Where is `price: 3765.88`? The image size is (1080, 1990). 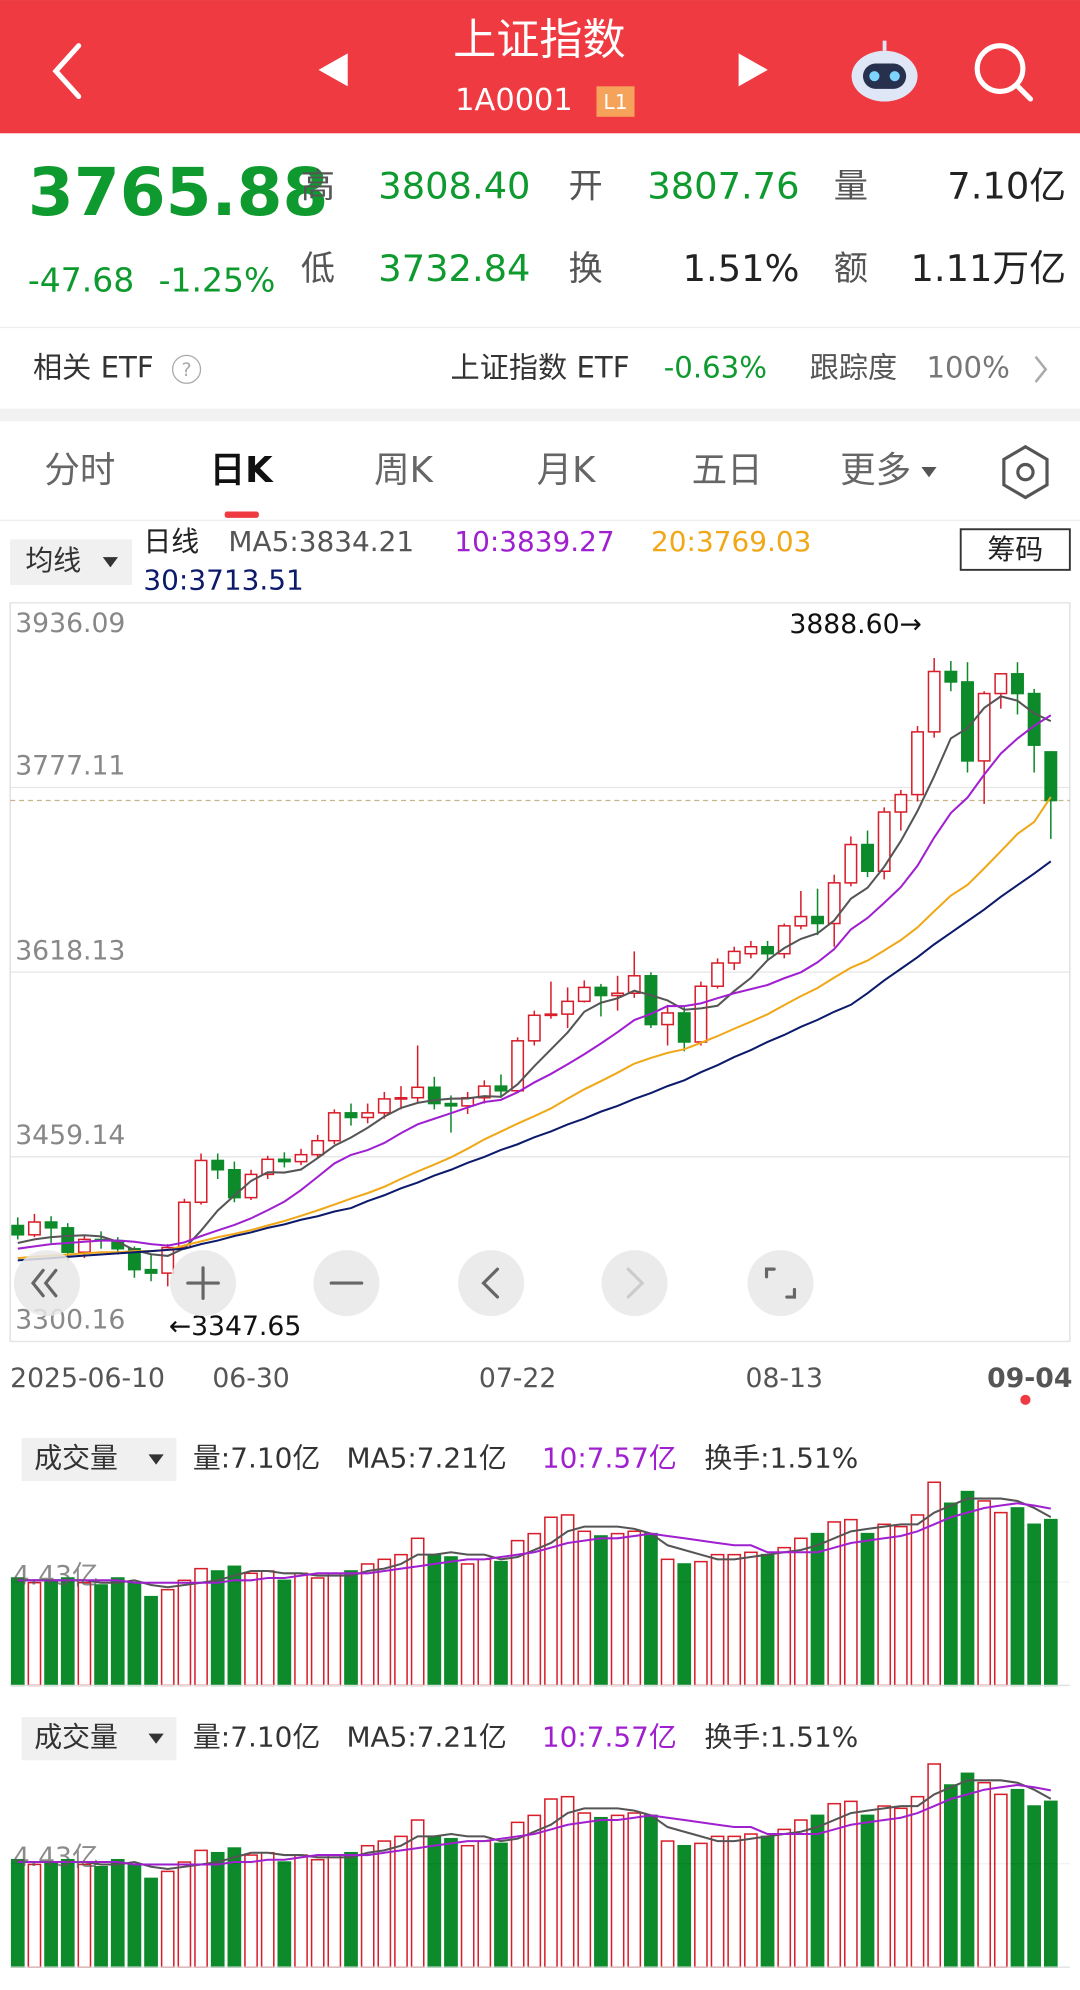 price: 3765.88 is located at coordinates (178, 192).